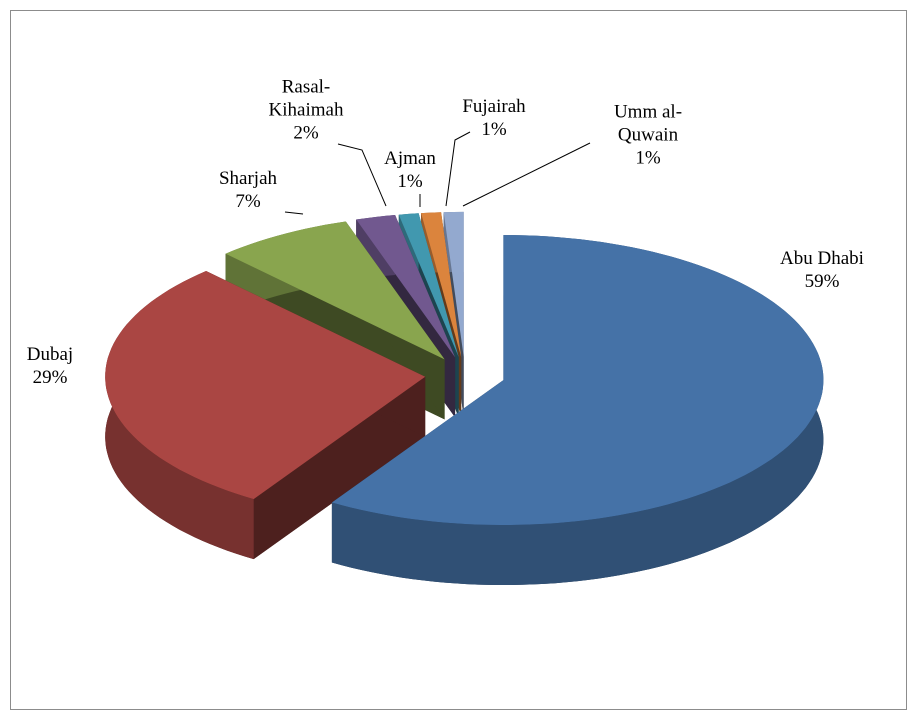  I want to click on data-label: Ajman 1%, so click(410, 170).